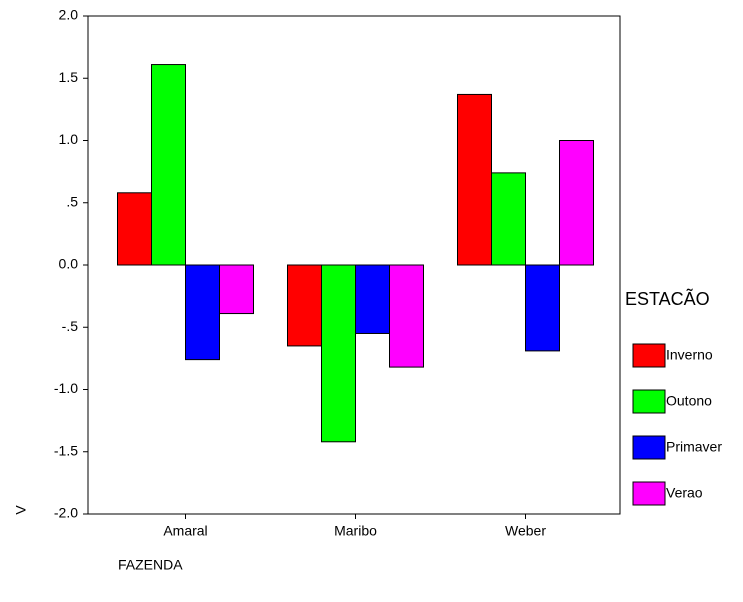 The image size is (743, 602). I want to click on y-axis-label: V, so click(21, 510).